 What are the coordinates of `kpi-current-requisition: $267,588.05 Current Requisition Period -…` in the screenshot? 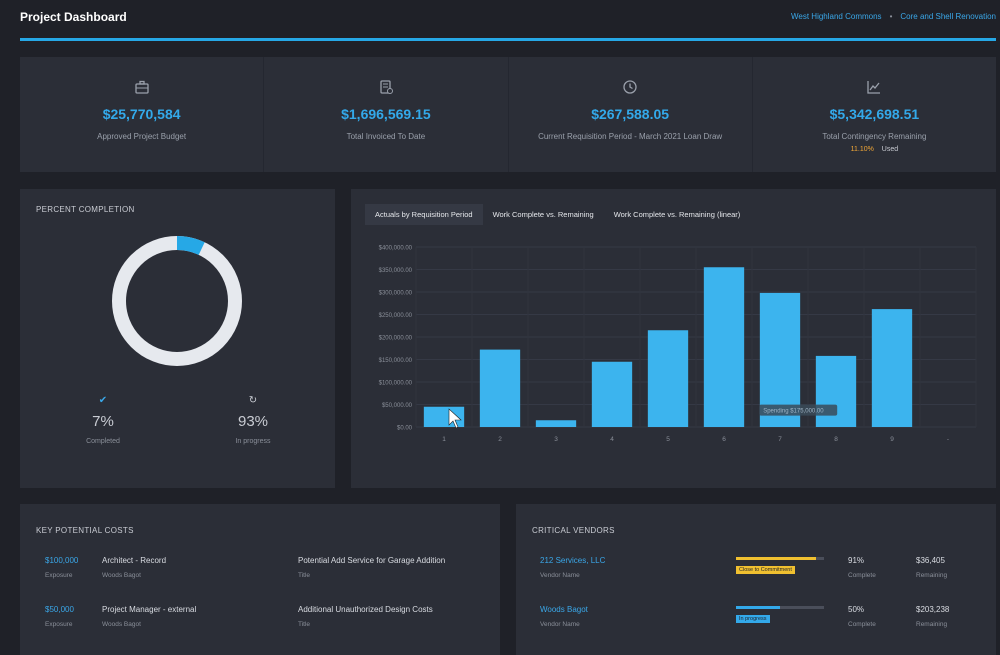 It's located at (631, 114).